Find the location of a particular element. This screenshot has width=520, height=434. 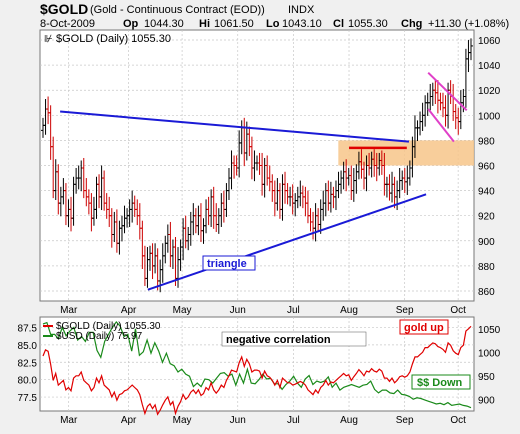

price-y-tick: 940 is located at coordinates (486, 192).